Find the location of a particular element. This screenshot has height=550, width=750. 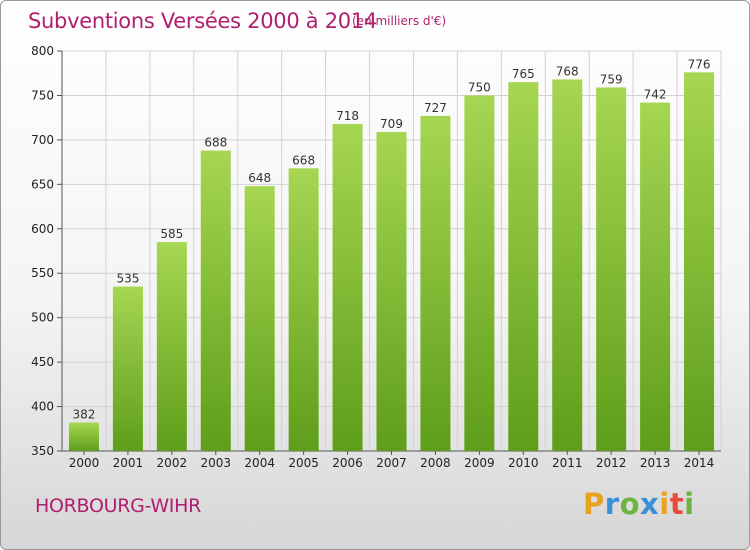

value-label-2010: 765 is located at coordinates (523, 74).